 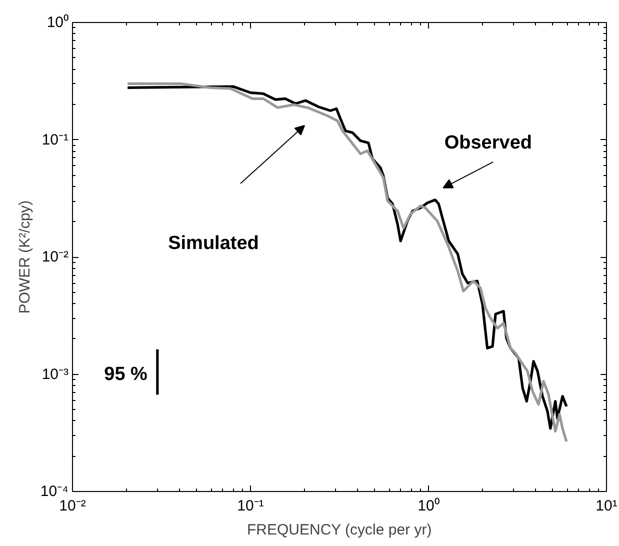 I want to click on x-tick-label: 10⁻², so click(x=72, y=506).